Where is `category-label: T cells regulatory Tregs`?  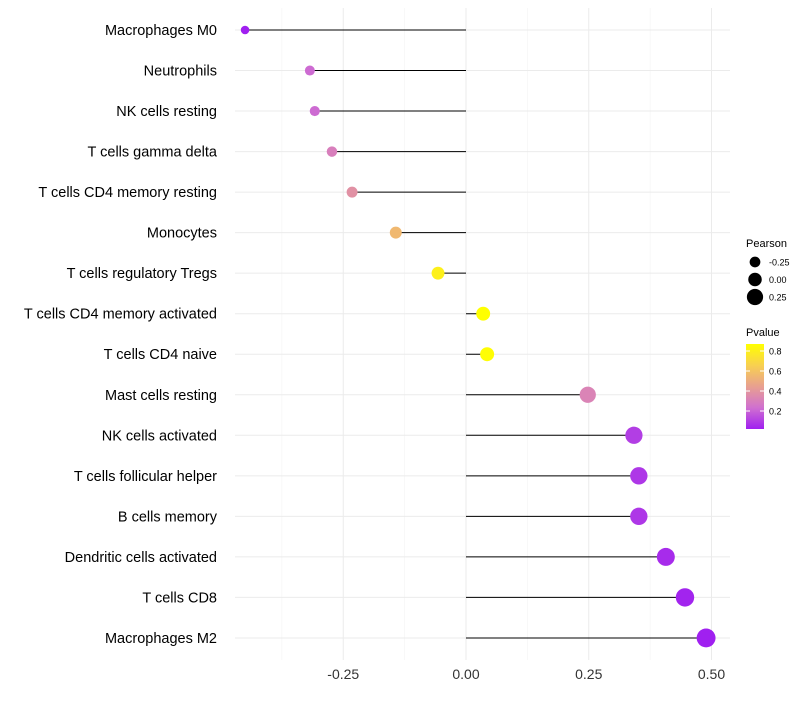 category-label: T cells regulatory Tregs is located at coordinates (142, 274).